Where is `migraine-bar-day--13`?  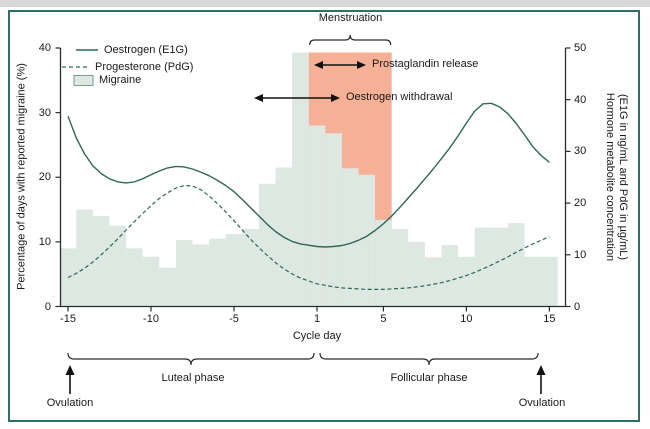 migraine-bar-day--13 is located at coordinates (101, 261).